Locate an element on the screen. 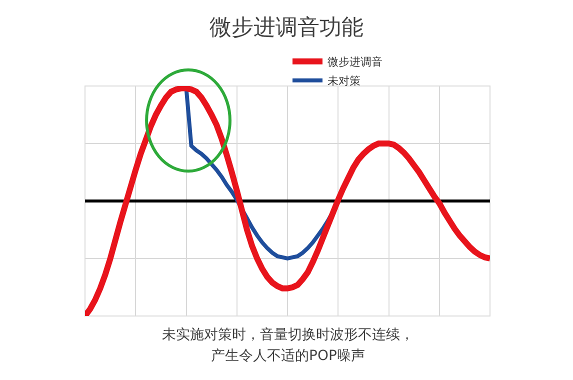 The width and height of the screenshot is (573, 380). legend-label: 未对策 is located at coordinates (344, 81).